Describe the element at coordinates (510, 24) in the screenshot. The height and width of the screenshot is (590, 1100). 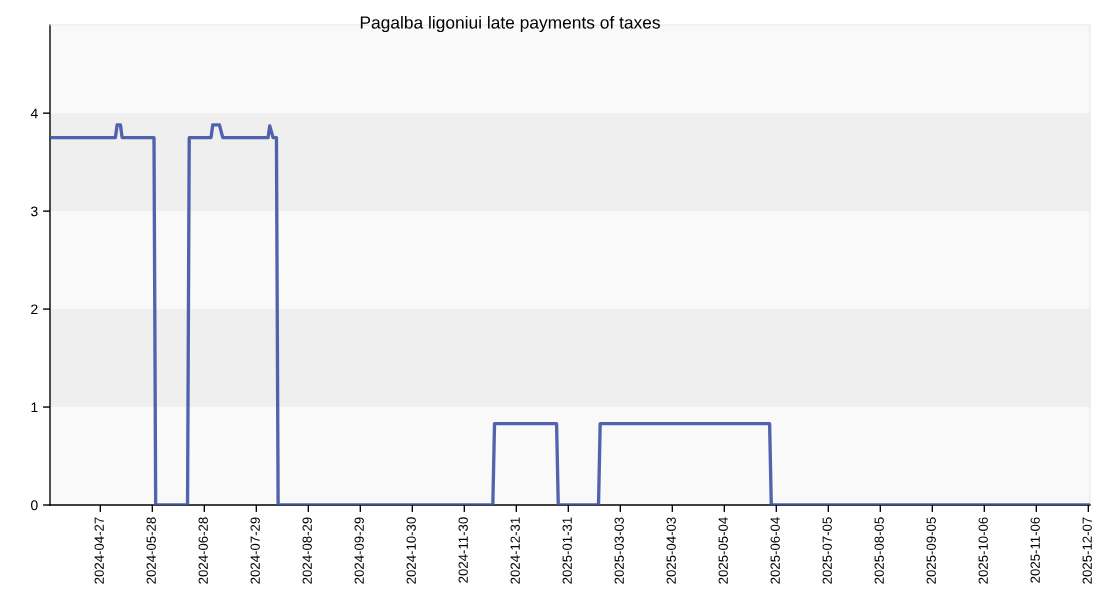
I see `chart-title: Pagalba ligoniui late payments of taxes` at that location.